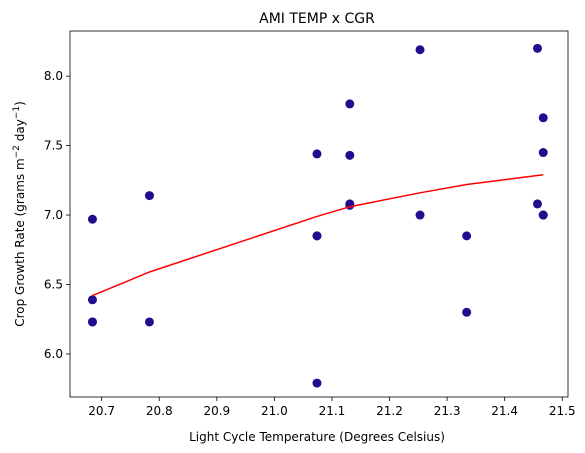 The width and height of the screenshot is (585, 453). What do you see at coordinates (53, 354) in the screenshot?
I see `y-tick-label: 6.0` at bounding box center [53, 354].